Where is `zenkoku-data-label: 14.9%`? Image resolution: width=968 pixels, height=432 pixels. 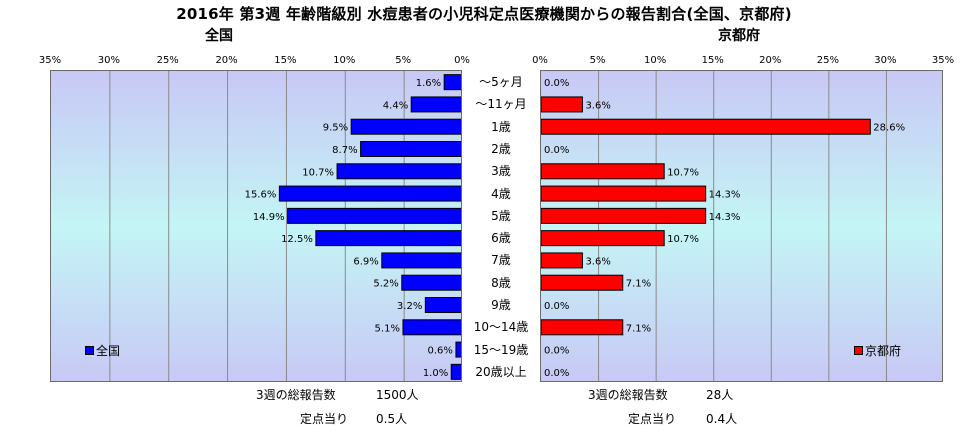 zenkoku-data-label: 14.9% is located at coordinates (269, 217).